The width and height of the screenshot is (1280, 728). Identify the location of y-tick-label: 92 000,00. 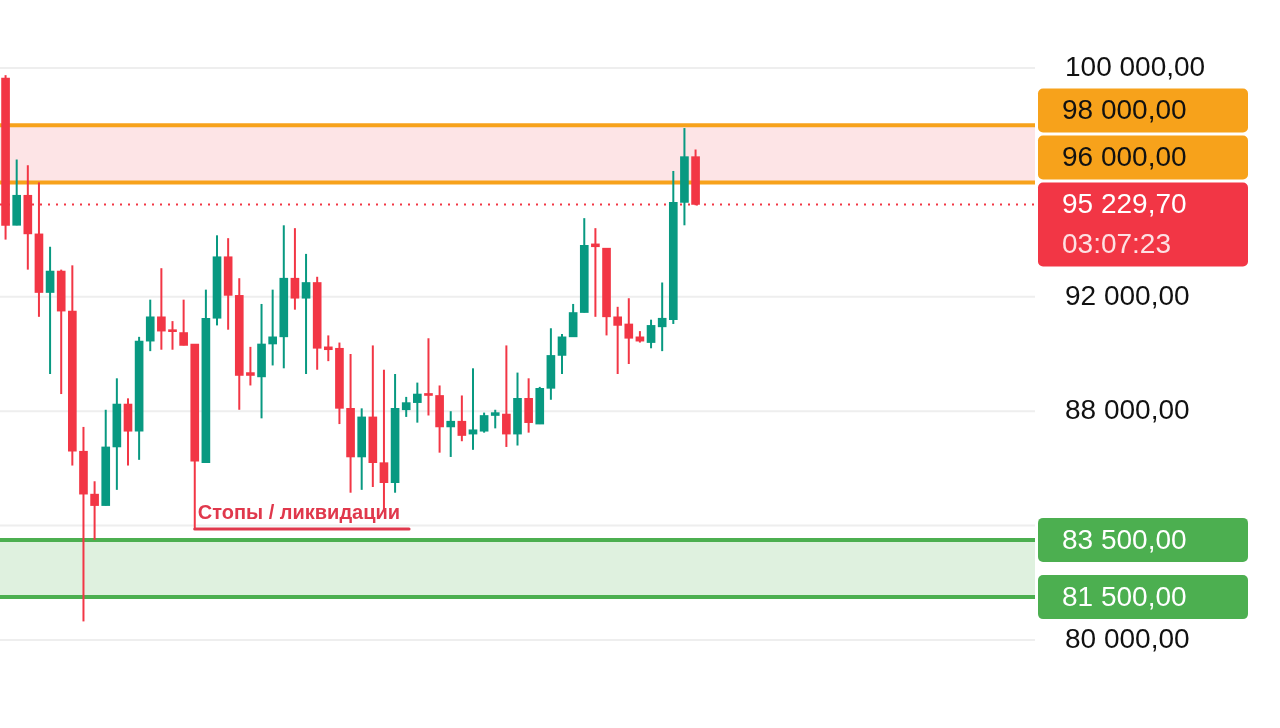
(1127, 295).